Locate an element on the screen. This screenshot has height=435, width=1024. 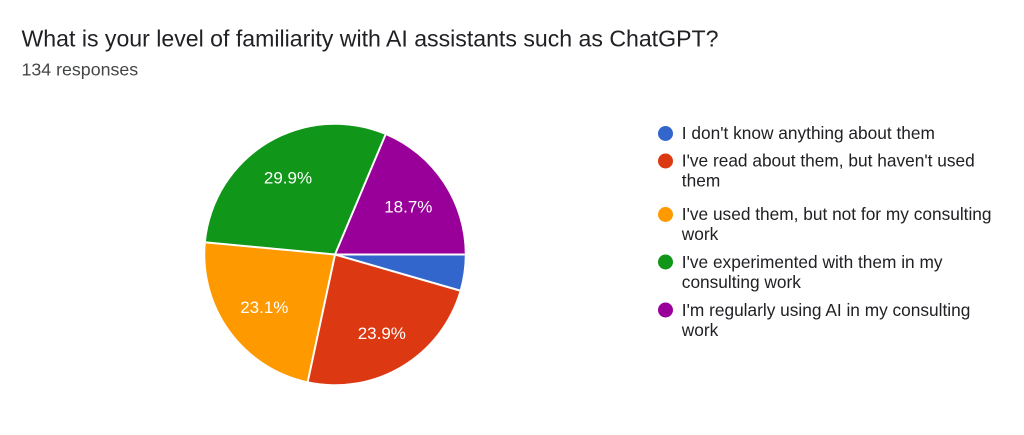
svg-text: 29.9% is located at coordinates (288, 177).